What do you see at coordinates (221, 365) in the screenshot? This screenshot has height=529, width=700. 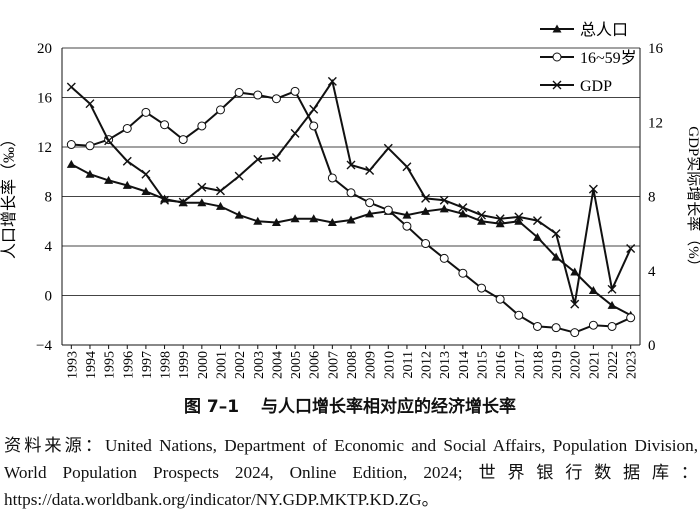 I see `x-tick-label: 2001` at bounding box center [221, 365].